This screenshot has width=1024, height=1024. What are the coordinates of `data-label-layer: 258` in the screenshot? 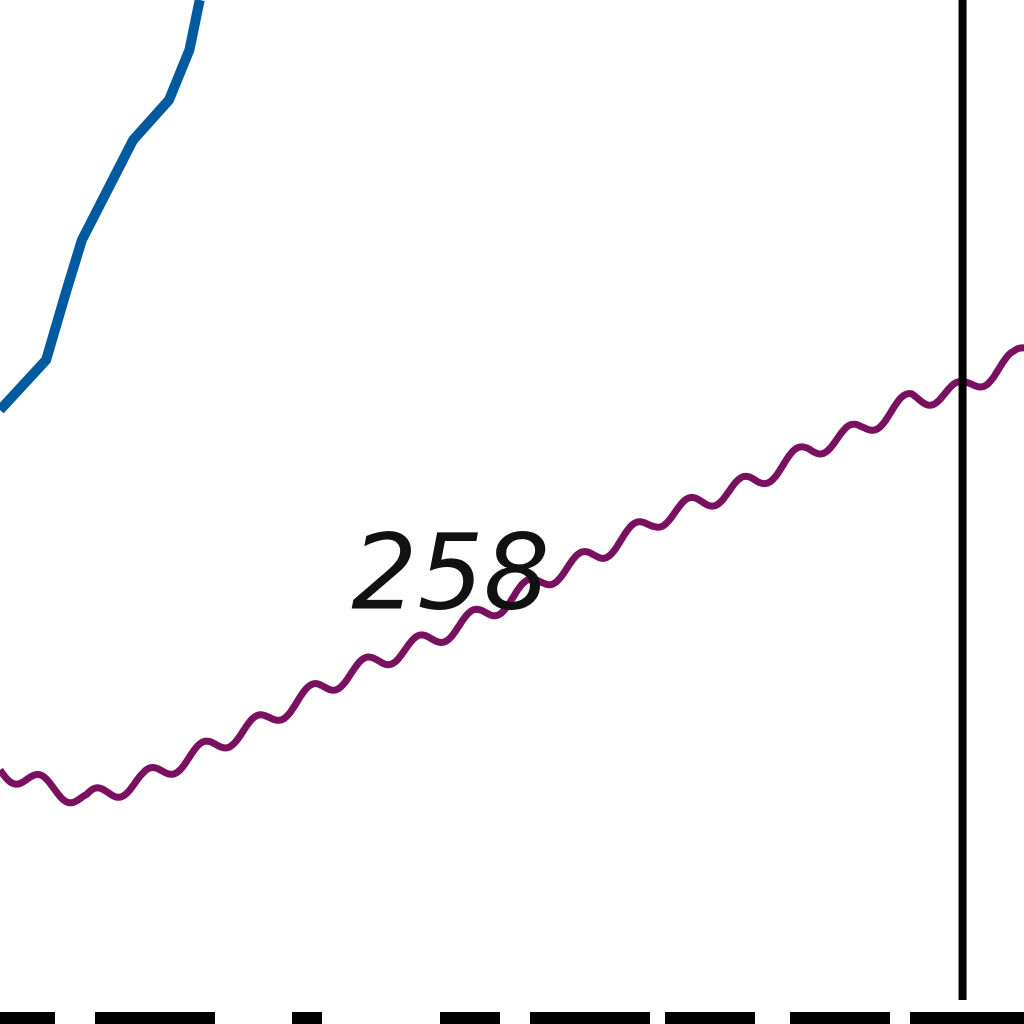 It's located at (450, 572).